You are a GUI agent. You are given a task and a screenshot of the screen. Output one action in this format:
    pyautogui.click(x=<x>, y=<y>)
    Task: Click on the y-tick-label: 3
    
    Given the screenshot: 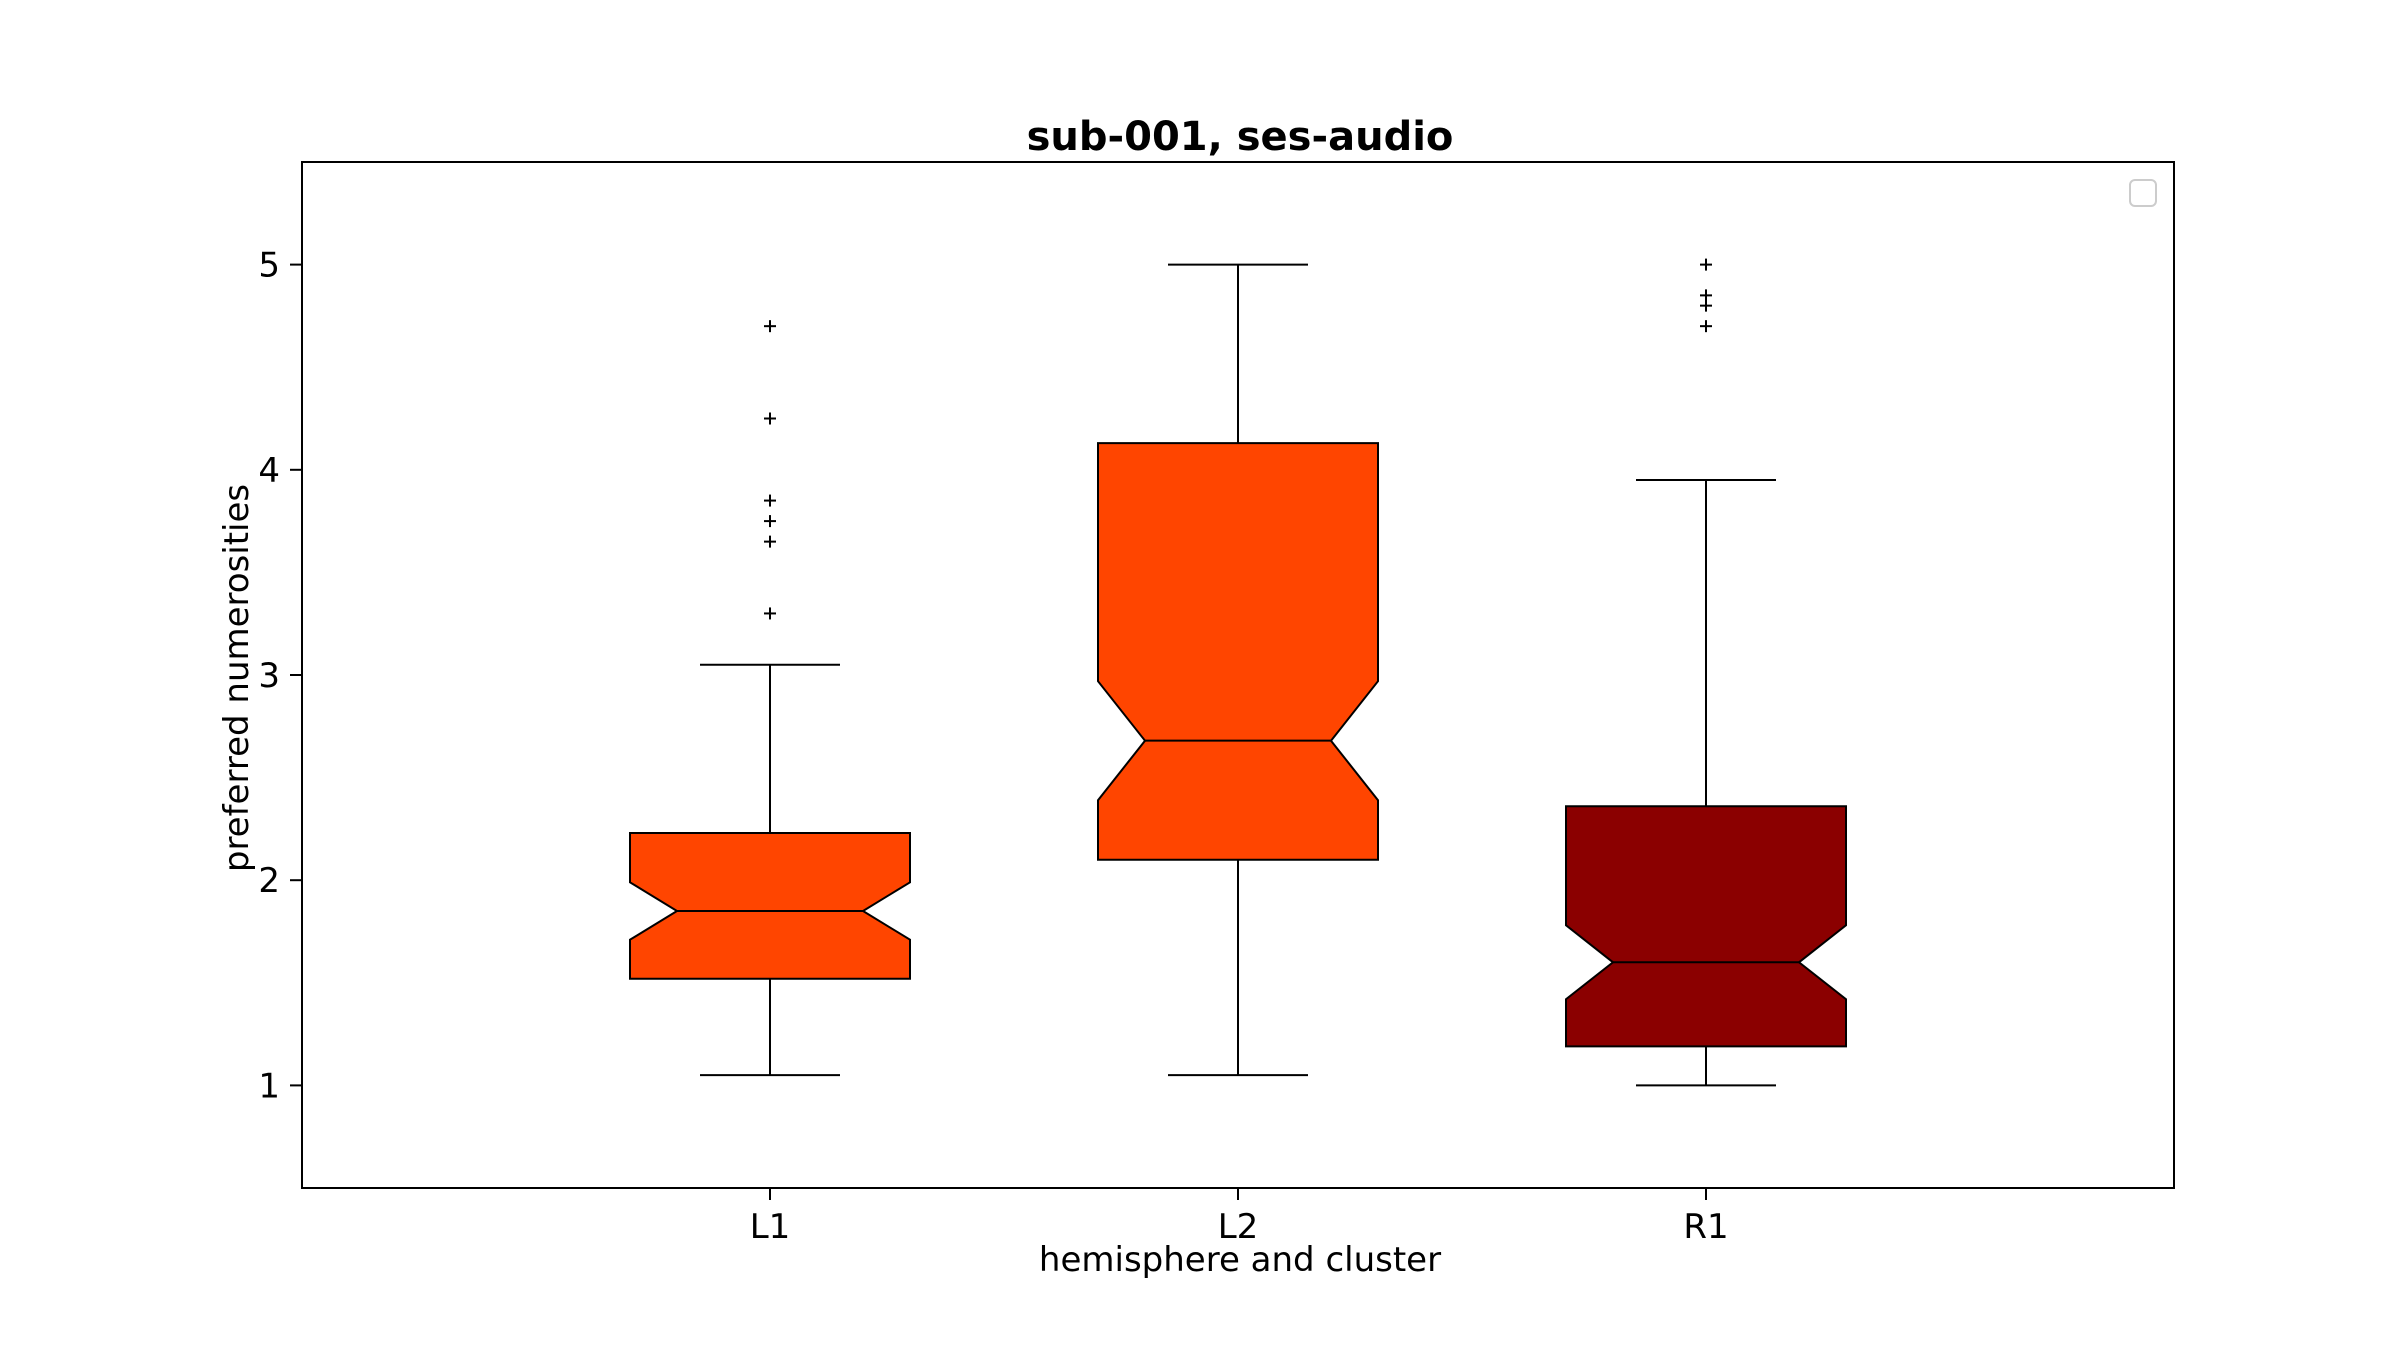 What is the action you would take?
    pyautogui.click(x=269, y=676)
    